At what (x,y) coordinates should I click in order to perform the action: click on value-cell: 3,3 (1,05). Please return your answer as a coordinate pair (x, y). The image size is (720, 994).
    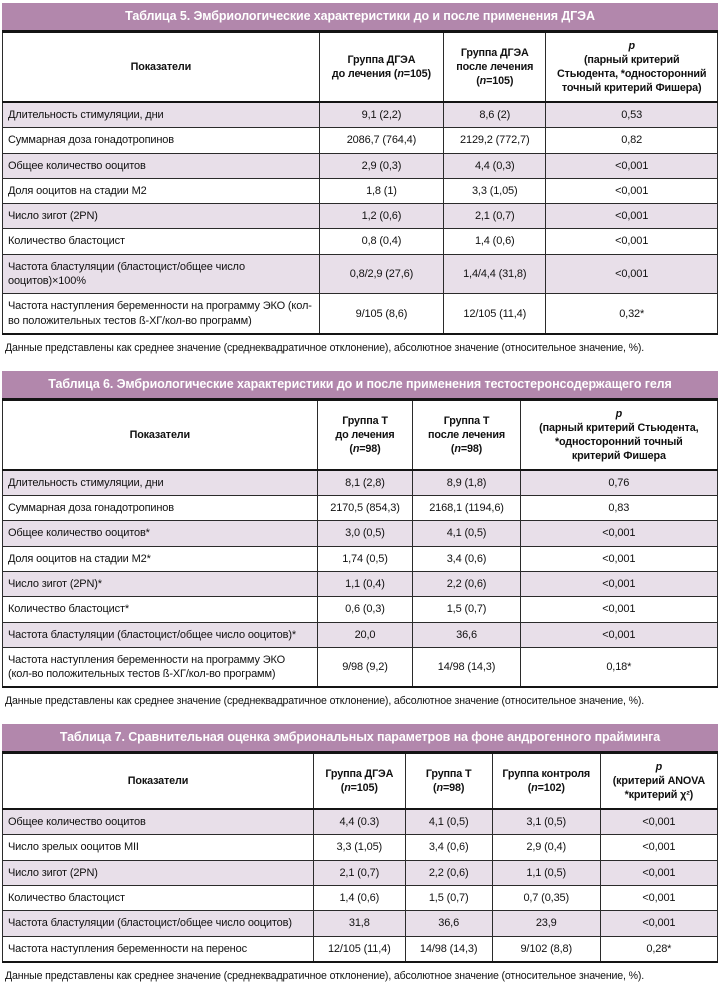
    Looking at the image, I should click on (359, 847).